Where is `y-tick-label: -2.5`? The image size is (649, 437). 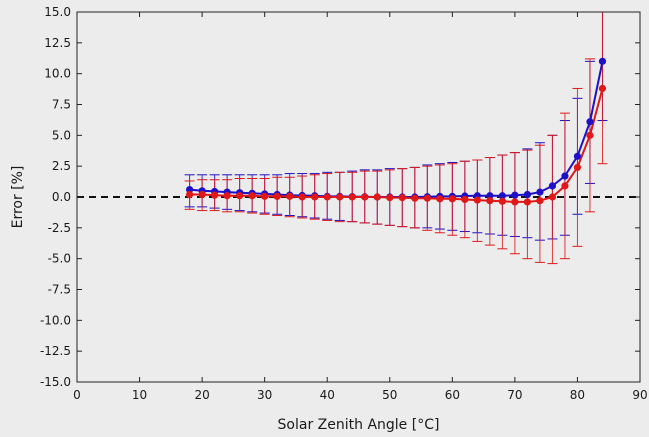
y-tick-label: -2.5 is located at coordinates (59, 228).